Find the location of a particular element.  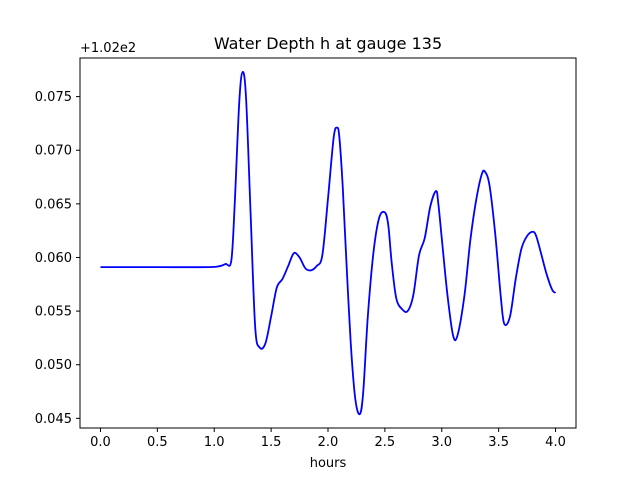

y-axis-offset-label: +1.02e2 is located at coordinates (108, 48).